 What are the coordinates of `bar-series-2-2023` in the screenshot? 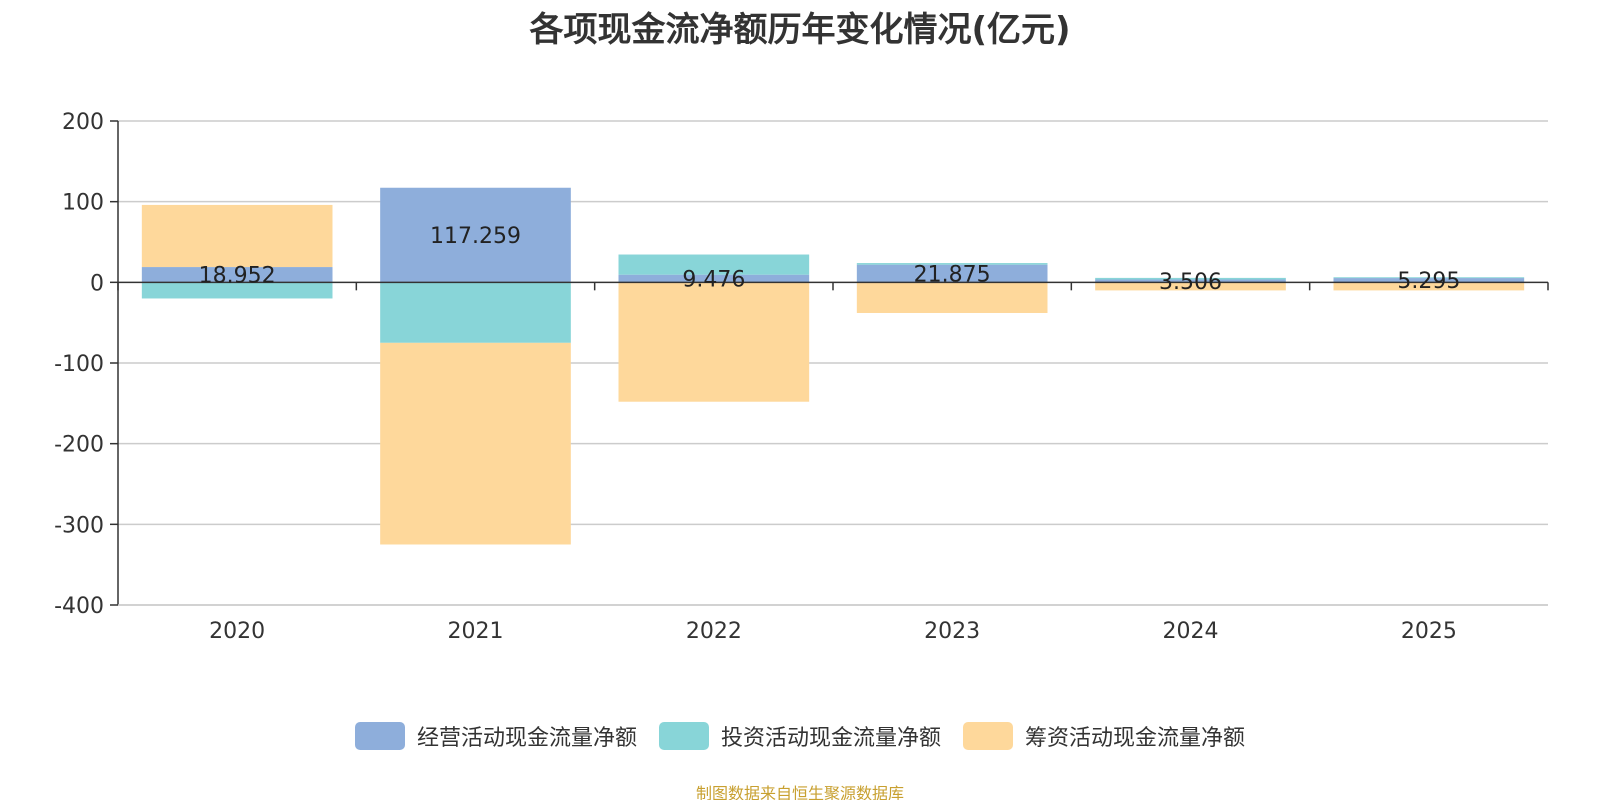 It's located at (952, 297).